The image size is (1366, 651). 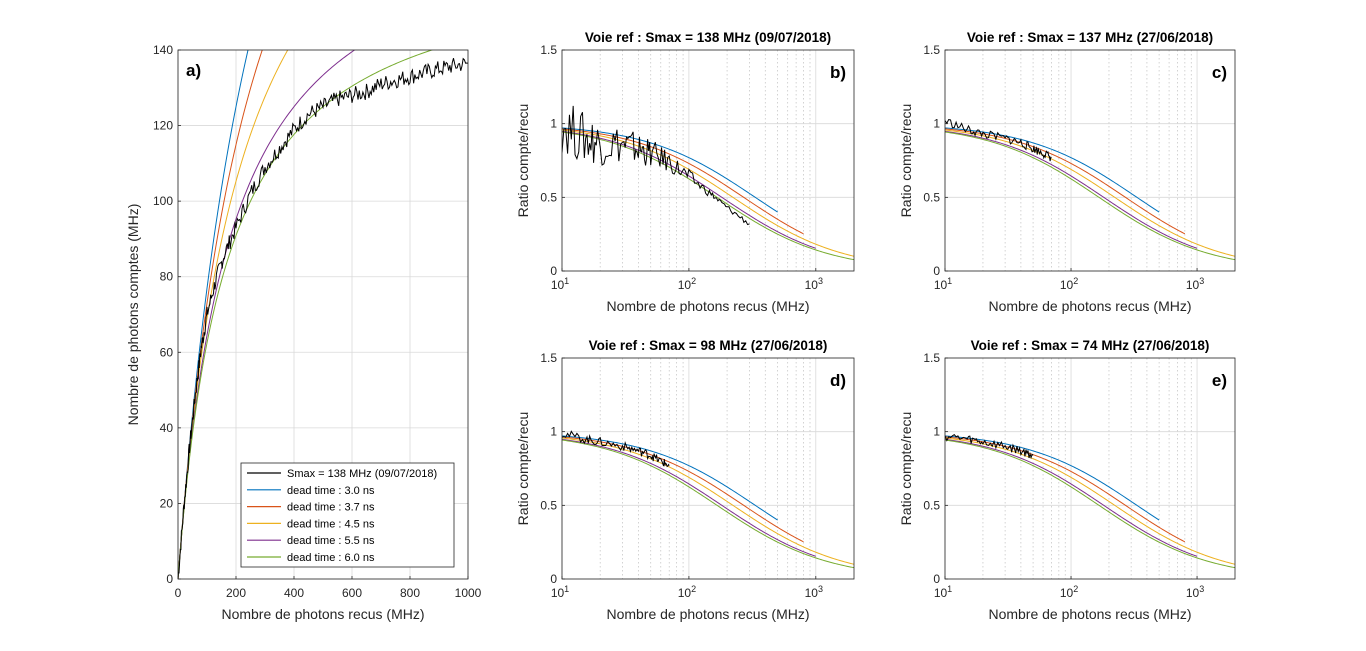 What do you see at coordinates (1090, 345) in the screenshot?
I see `chart-title-e: Voie ref : Smax = 74 MHz (27/06/2018)` at bounding box center [1090, 345].